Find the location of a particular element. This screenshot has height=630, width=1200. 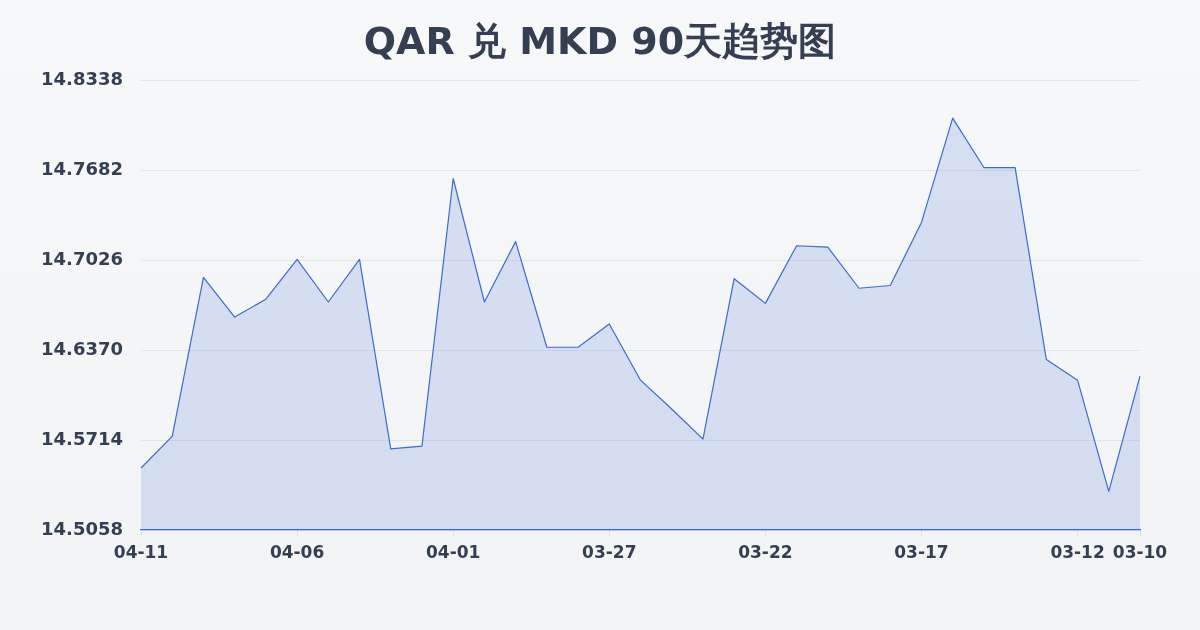

x-tick-label: 04-11 is located at coordinates (141, 551).